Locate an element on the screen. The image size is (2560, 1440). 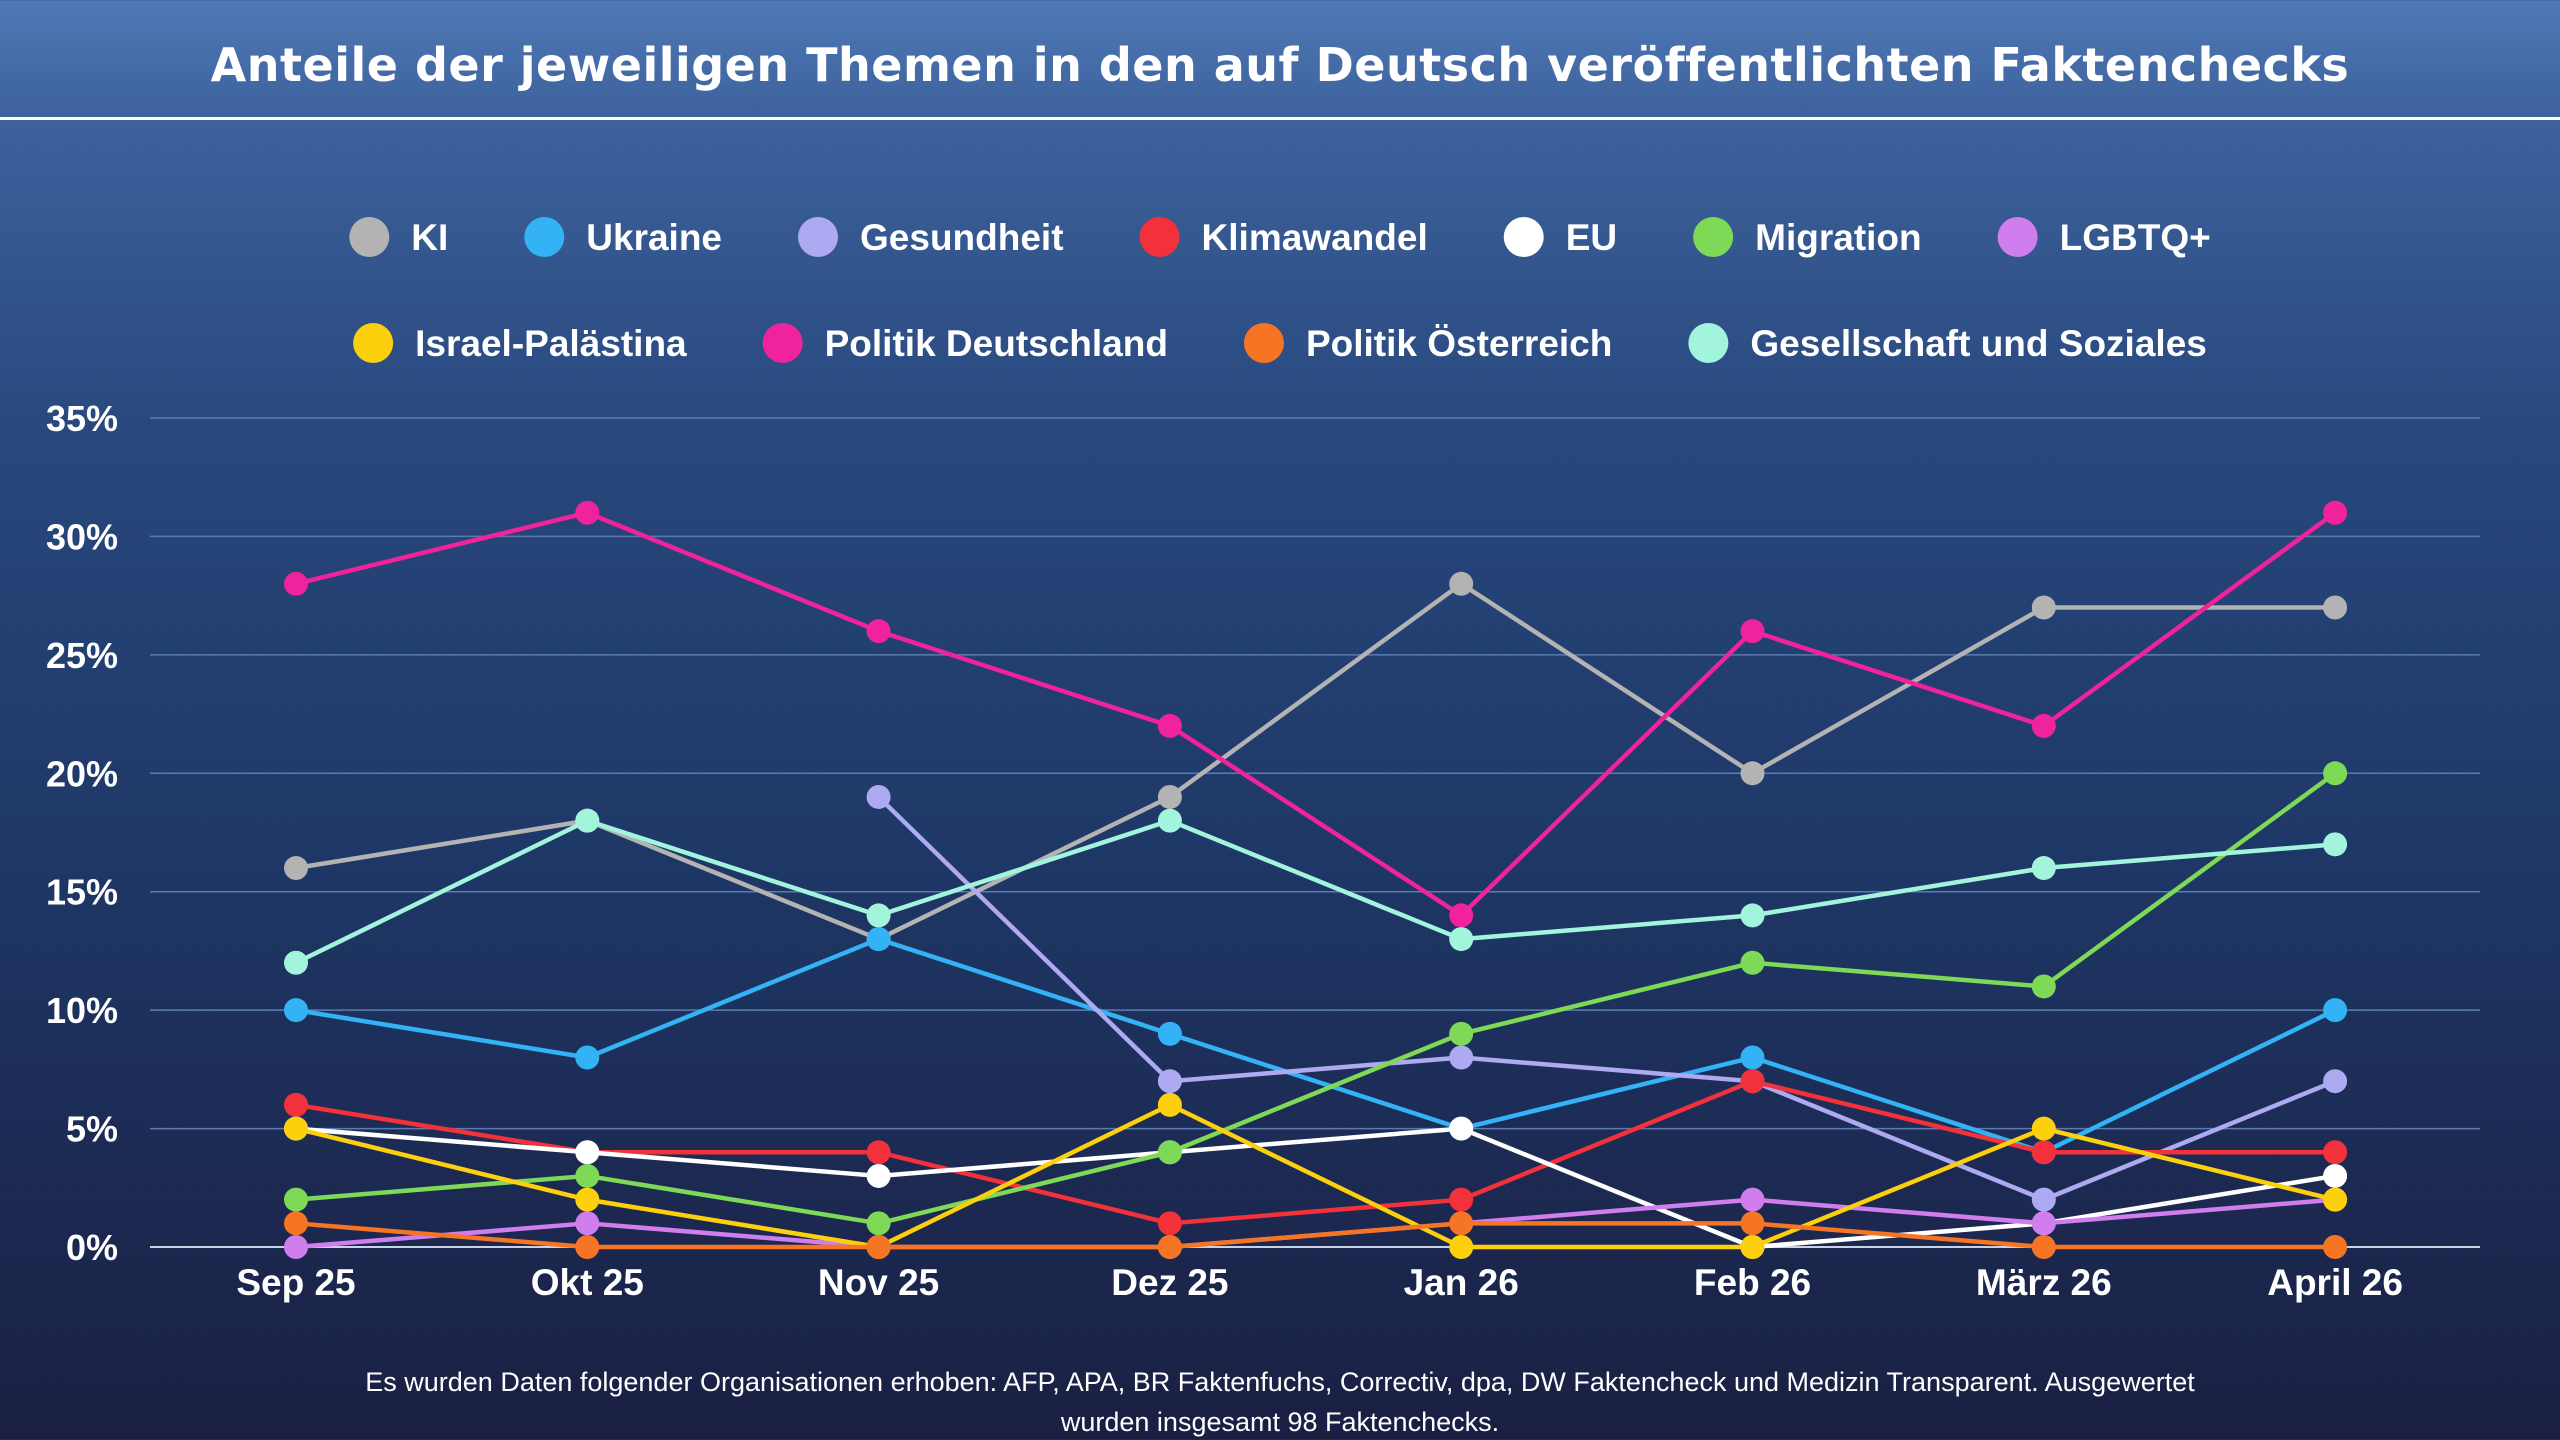
legend-item-gesellschaft-und-soziales: Gesellschaft und Soziales is located at coordinates (1947, 343).